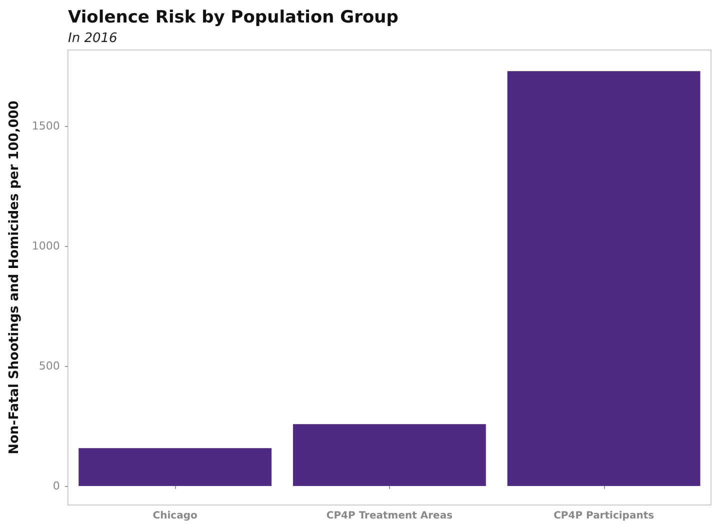 This screenshot has height=527, width=719. Describe the element at coordinates (175, 516) in the screenshot. I see `x-tick-label: Chicago` at that location.